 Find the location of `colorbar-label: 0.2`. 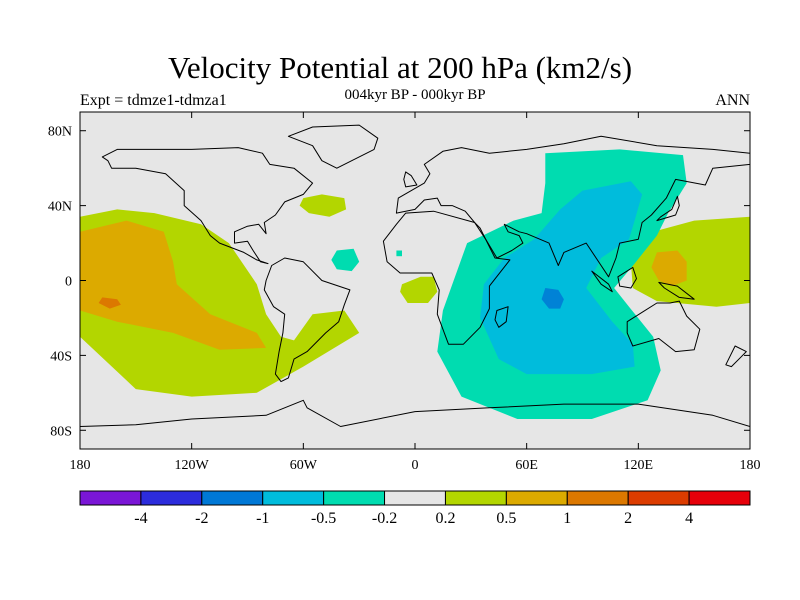

colorbar-label: 0.2 is located at coordinates (445, 518).